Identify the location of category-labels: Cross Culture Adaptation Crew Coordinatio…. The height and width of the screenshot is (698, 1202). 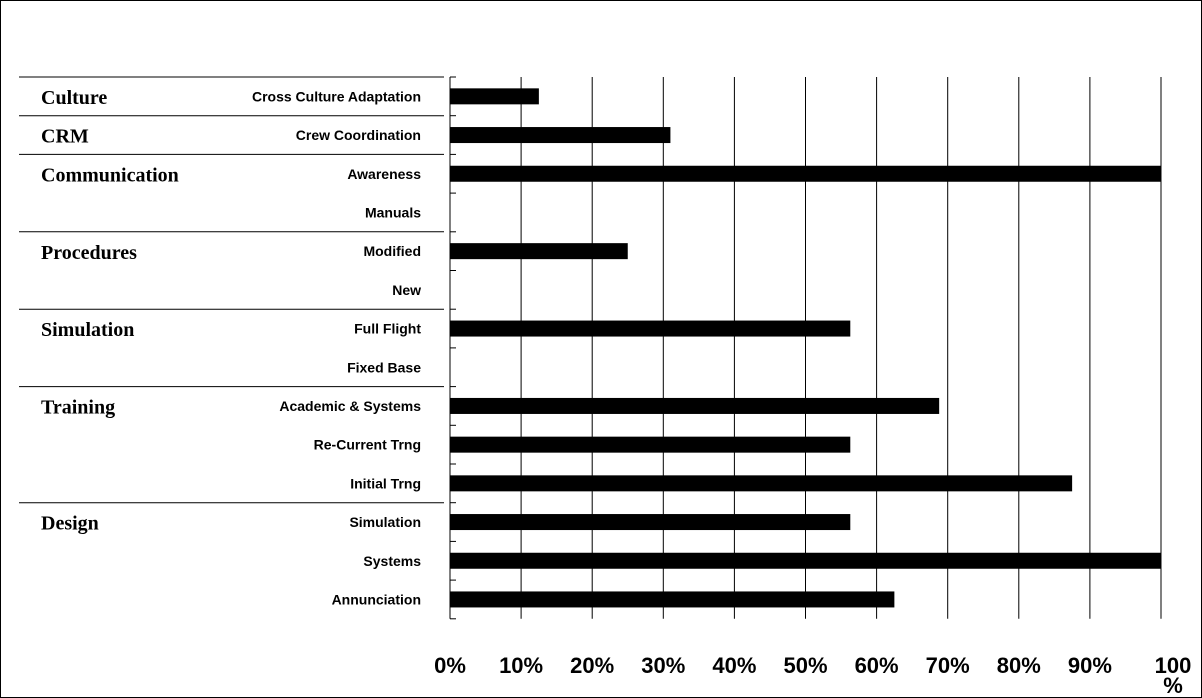
(336, 347).